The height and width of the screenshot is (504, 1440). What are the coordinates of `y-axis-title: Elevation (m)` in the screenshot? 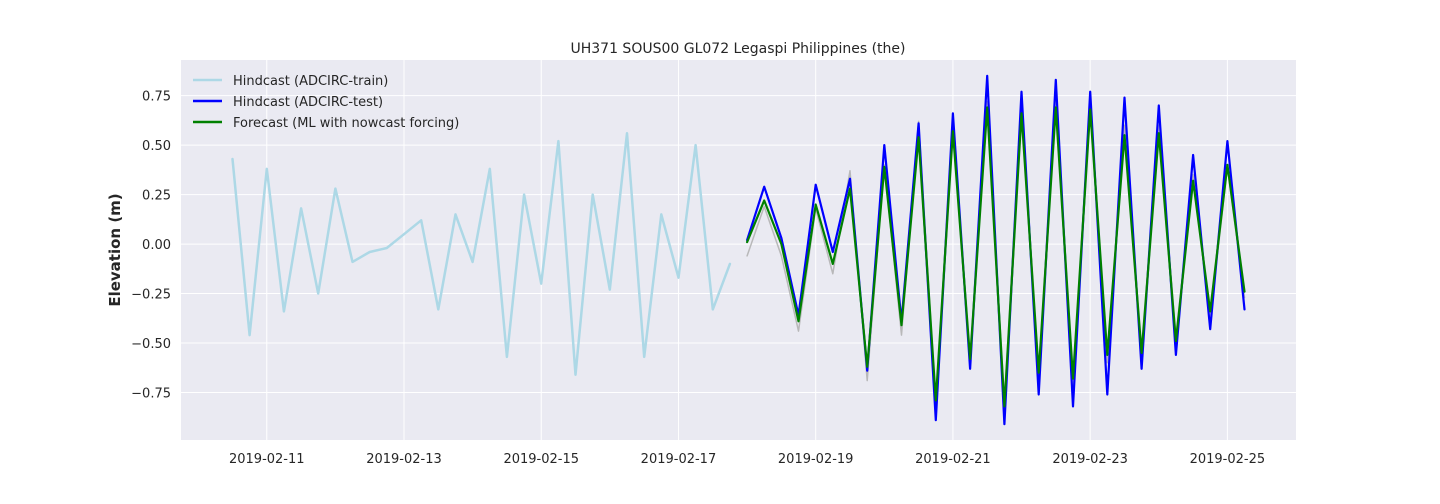 It's located at (115, 249).